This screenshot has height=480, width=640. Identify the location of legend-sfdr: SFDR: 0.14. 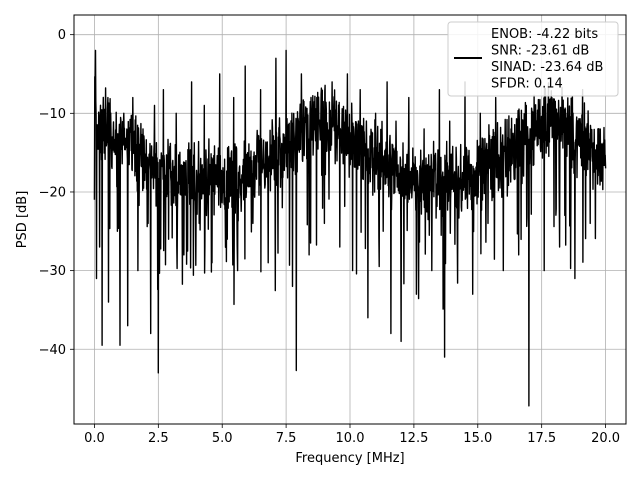
(527, 84).